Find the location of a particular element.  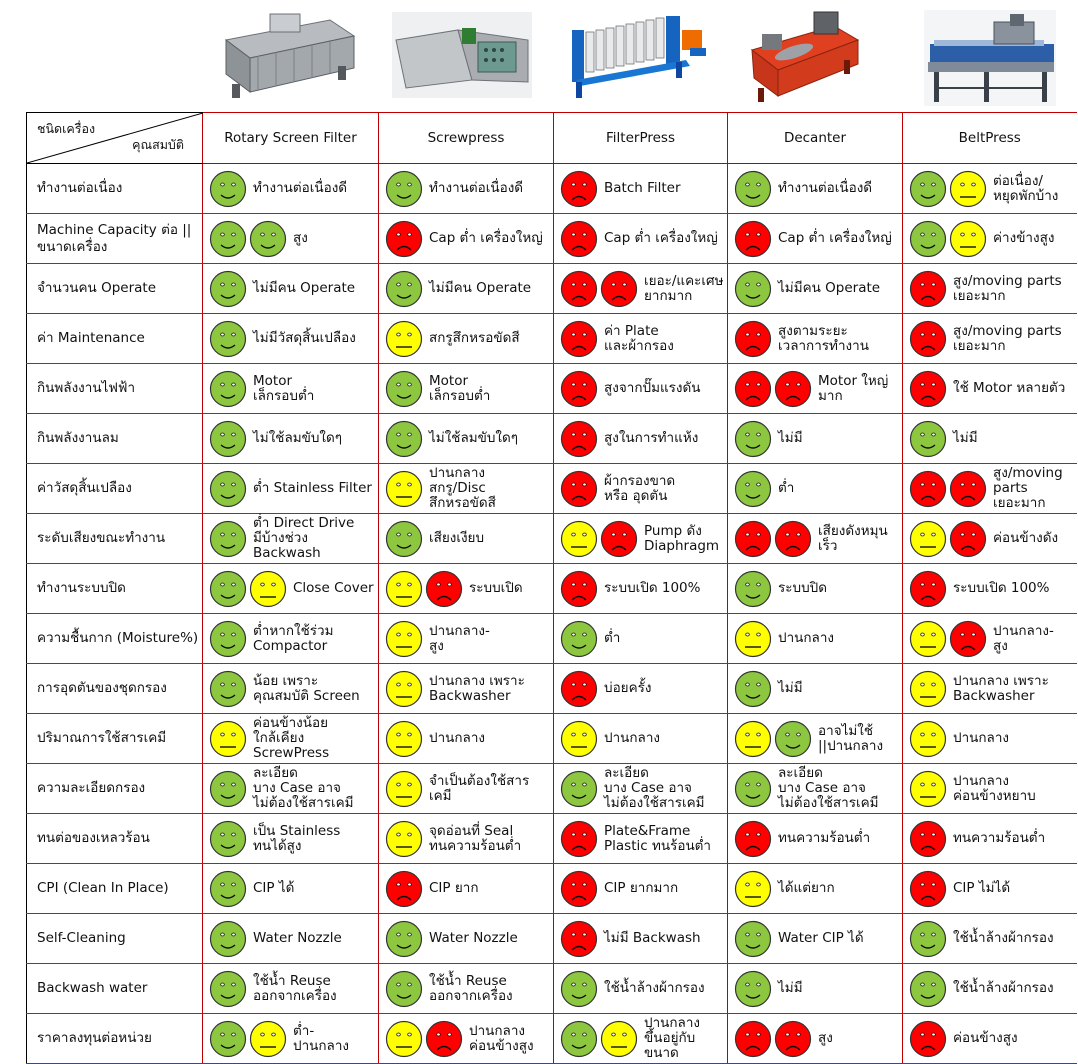

rating-cell: ปานกลาง is located at coordinates (815, 638).